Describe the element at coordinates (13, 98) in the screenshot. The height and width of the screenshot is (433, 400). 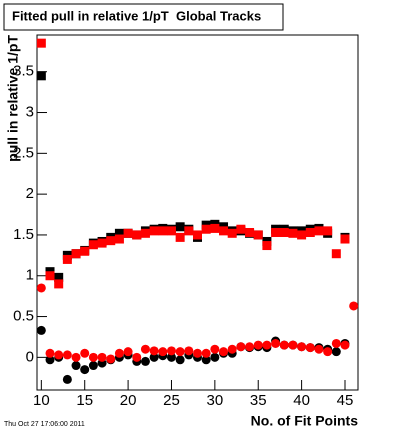
I see `y-axis-title: pull in relative 1/pT` at that location.